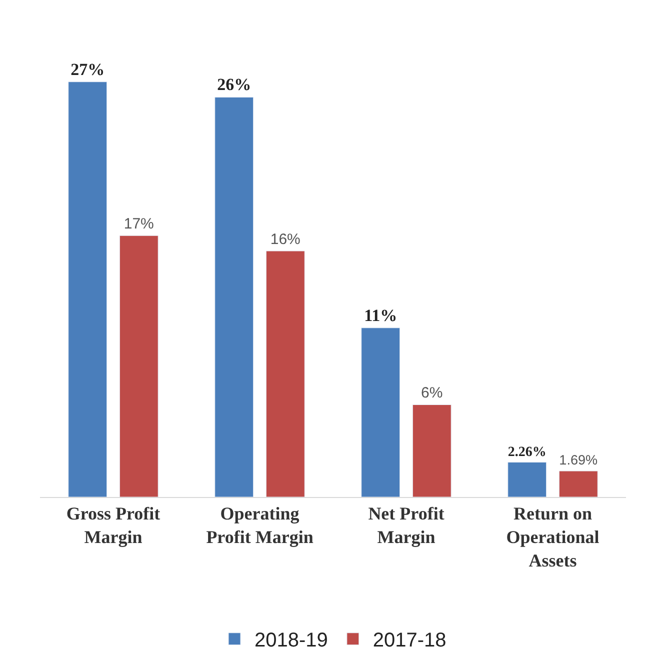 This screenshot has height=671, width=666. I want to click on data-label: 27%, so click(87, 69).